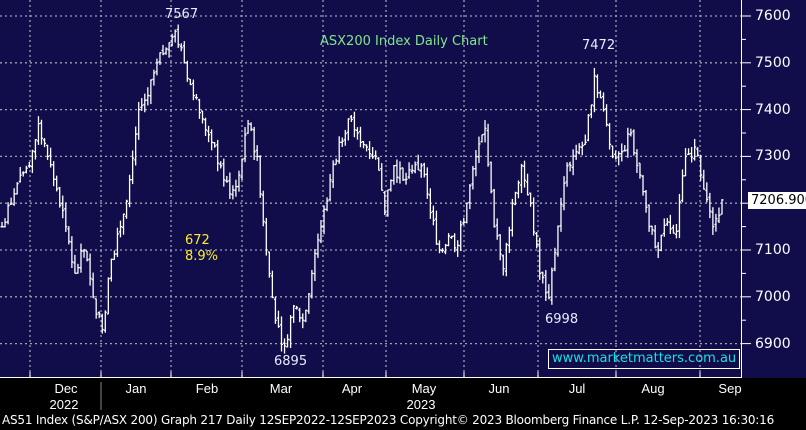 The height and width of the screenshot is (430, 806). I want to click on x-tick-label: Jul, so click(577, 388).